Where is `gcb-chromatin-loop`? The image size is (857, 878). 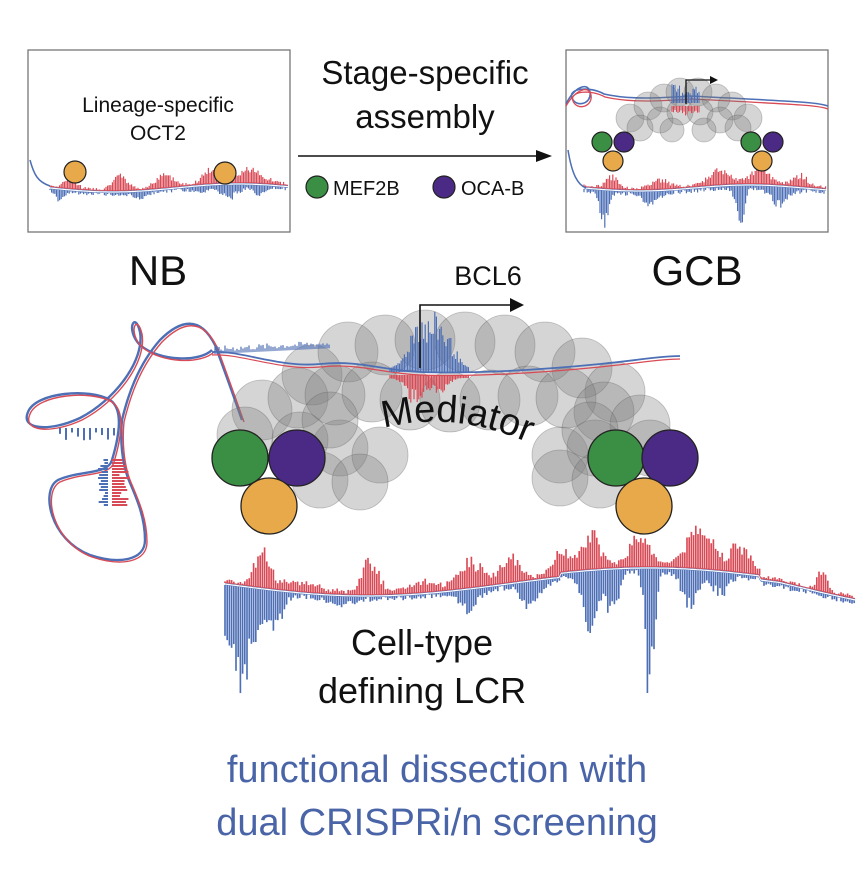
gcb-chromatin-loop is located at coordinates (697, 97).